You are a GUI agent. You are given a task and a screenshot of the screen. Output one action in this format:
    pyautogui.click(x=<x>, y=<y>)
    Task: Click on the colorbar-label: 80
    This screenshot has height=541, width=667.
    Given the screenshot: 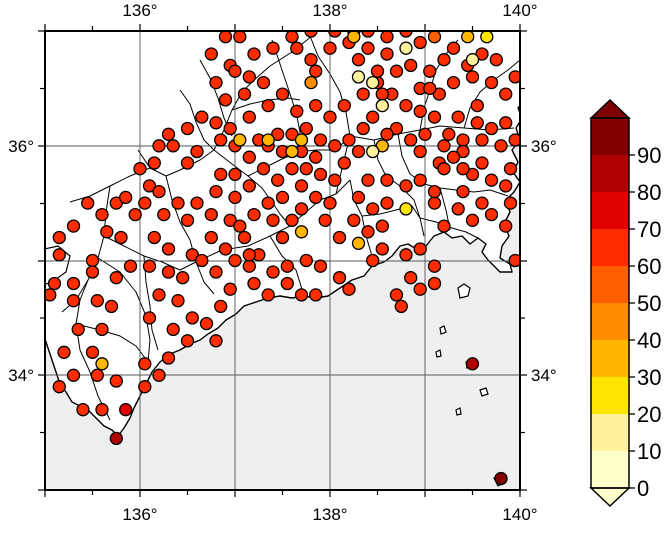 What is the action you would take?
    pyautogui.click(x=649, y=192)
    